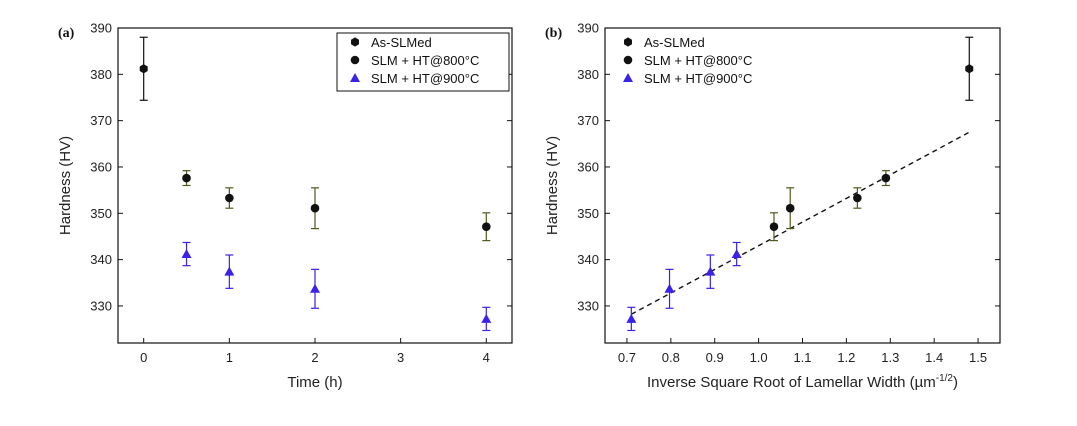 This screenshot has width=1077, height=426. Describe the element at coordinates (715, 357) in the screenshot. I see `x-tick-label: 0.9` at that location.